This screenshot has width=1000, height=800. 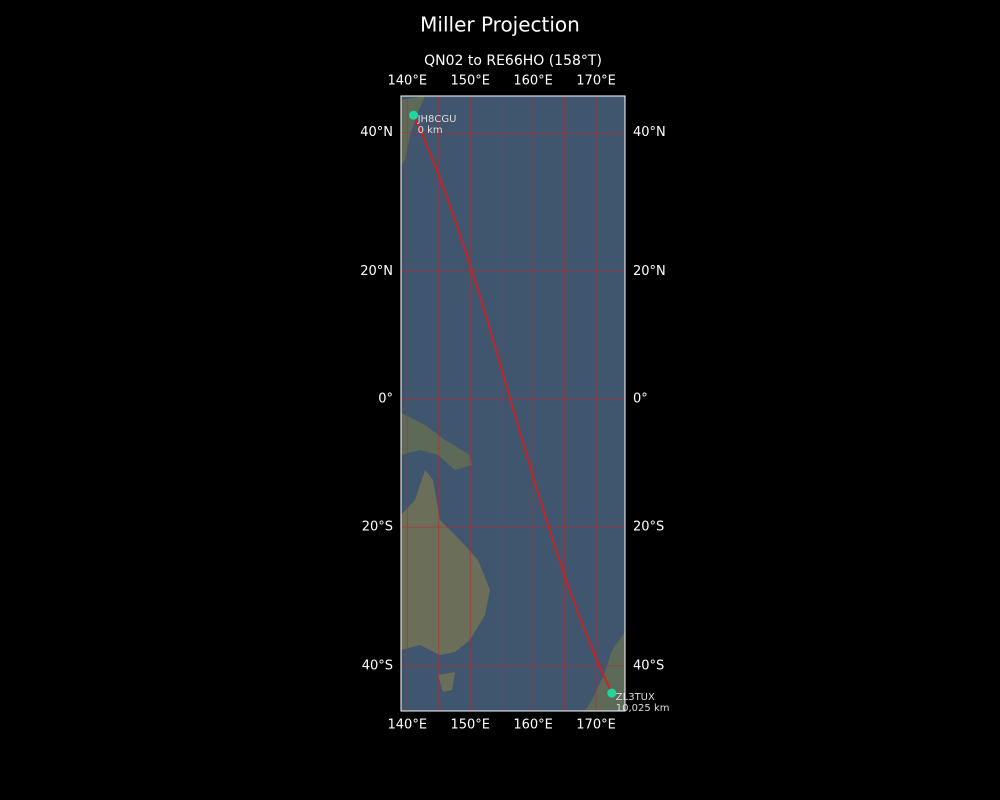 I want to click on land-australia, so click(x=445, y=562).